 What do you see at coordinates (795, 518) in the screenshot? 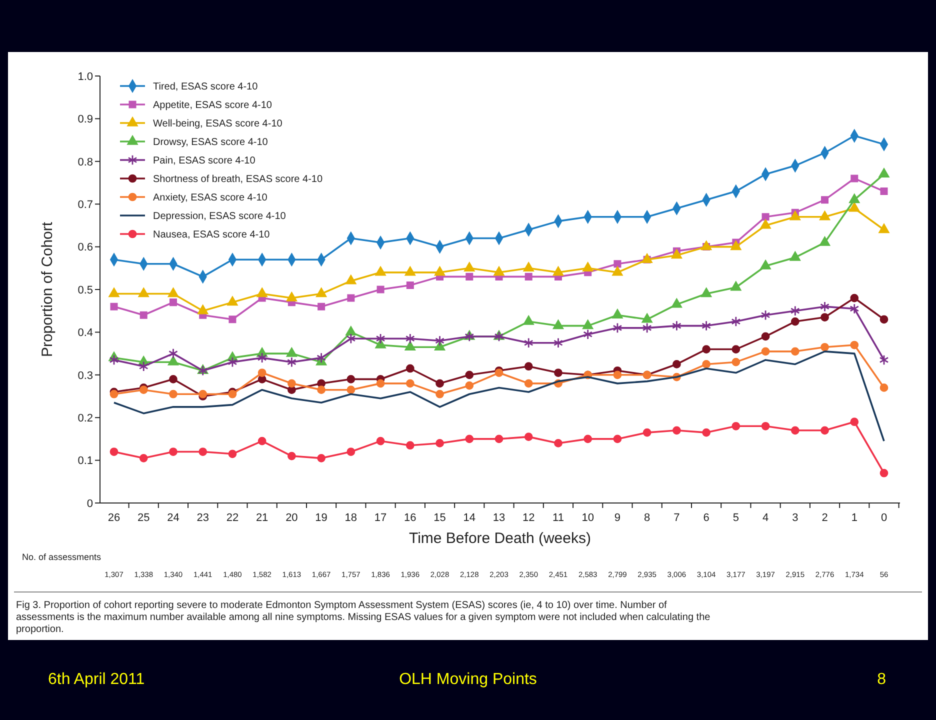
I see `x-tick-label: 3` at bounding box center [795, 518].